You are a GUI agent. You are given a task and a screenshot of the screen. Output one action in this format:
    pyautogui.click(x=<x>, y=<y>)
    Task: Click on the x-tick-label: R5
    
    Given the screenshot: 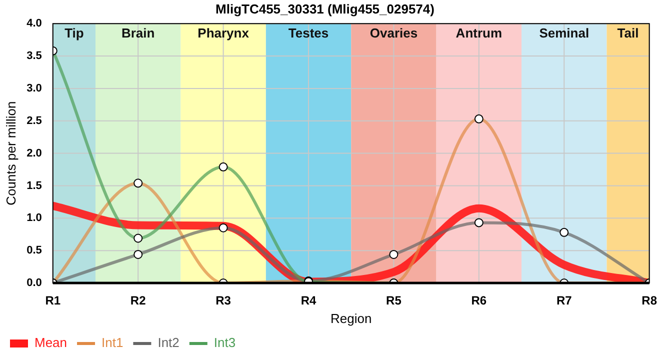 What is the action you would take?
    pyautogui.click(x=394, y=301)
    